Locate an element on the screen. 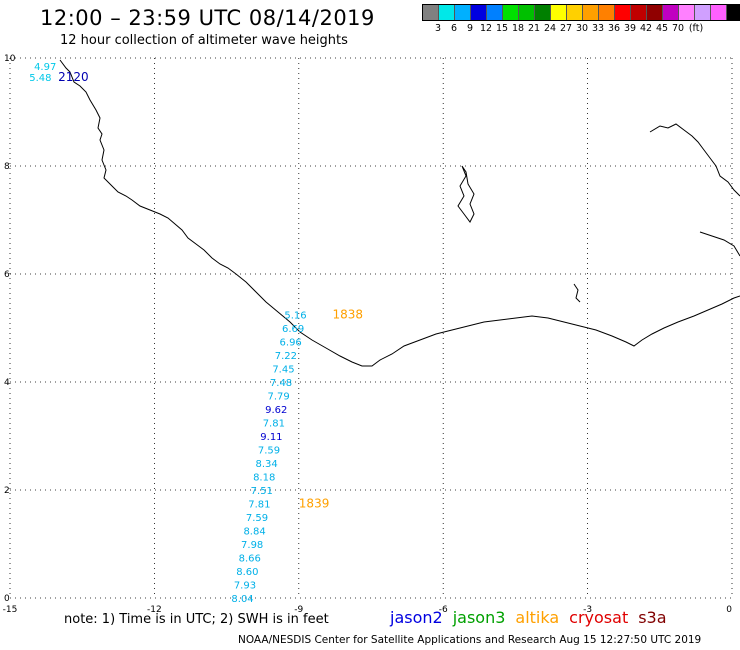  legend-label: 39 is located at coordinates (630, 28).